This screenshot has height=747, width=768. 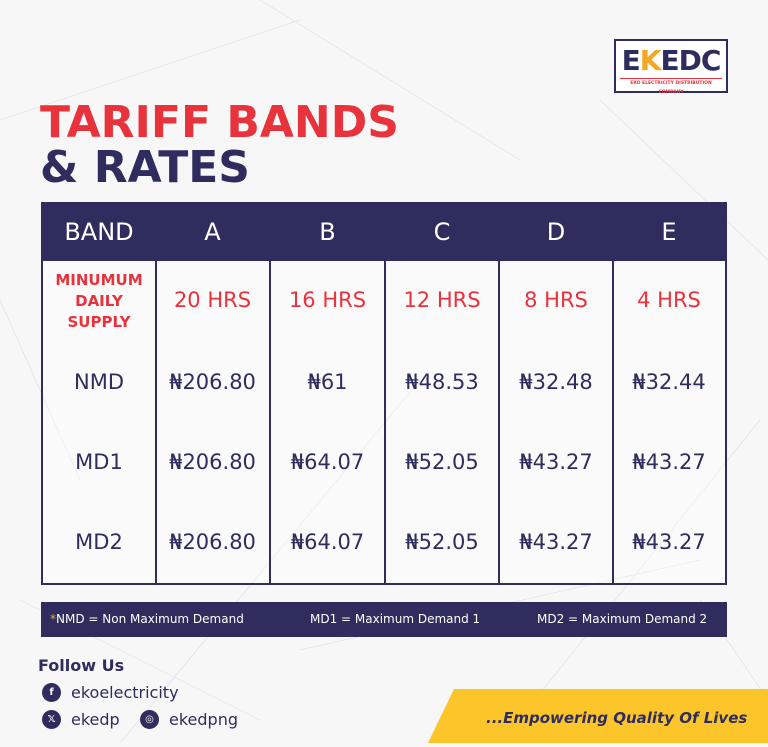 I want to click on row-label-nmd: NMD, so click(x=99, y=382).